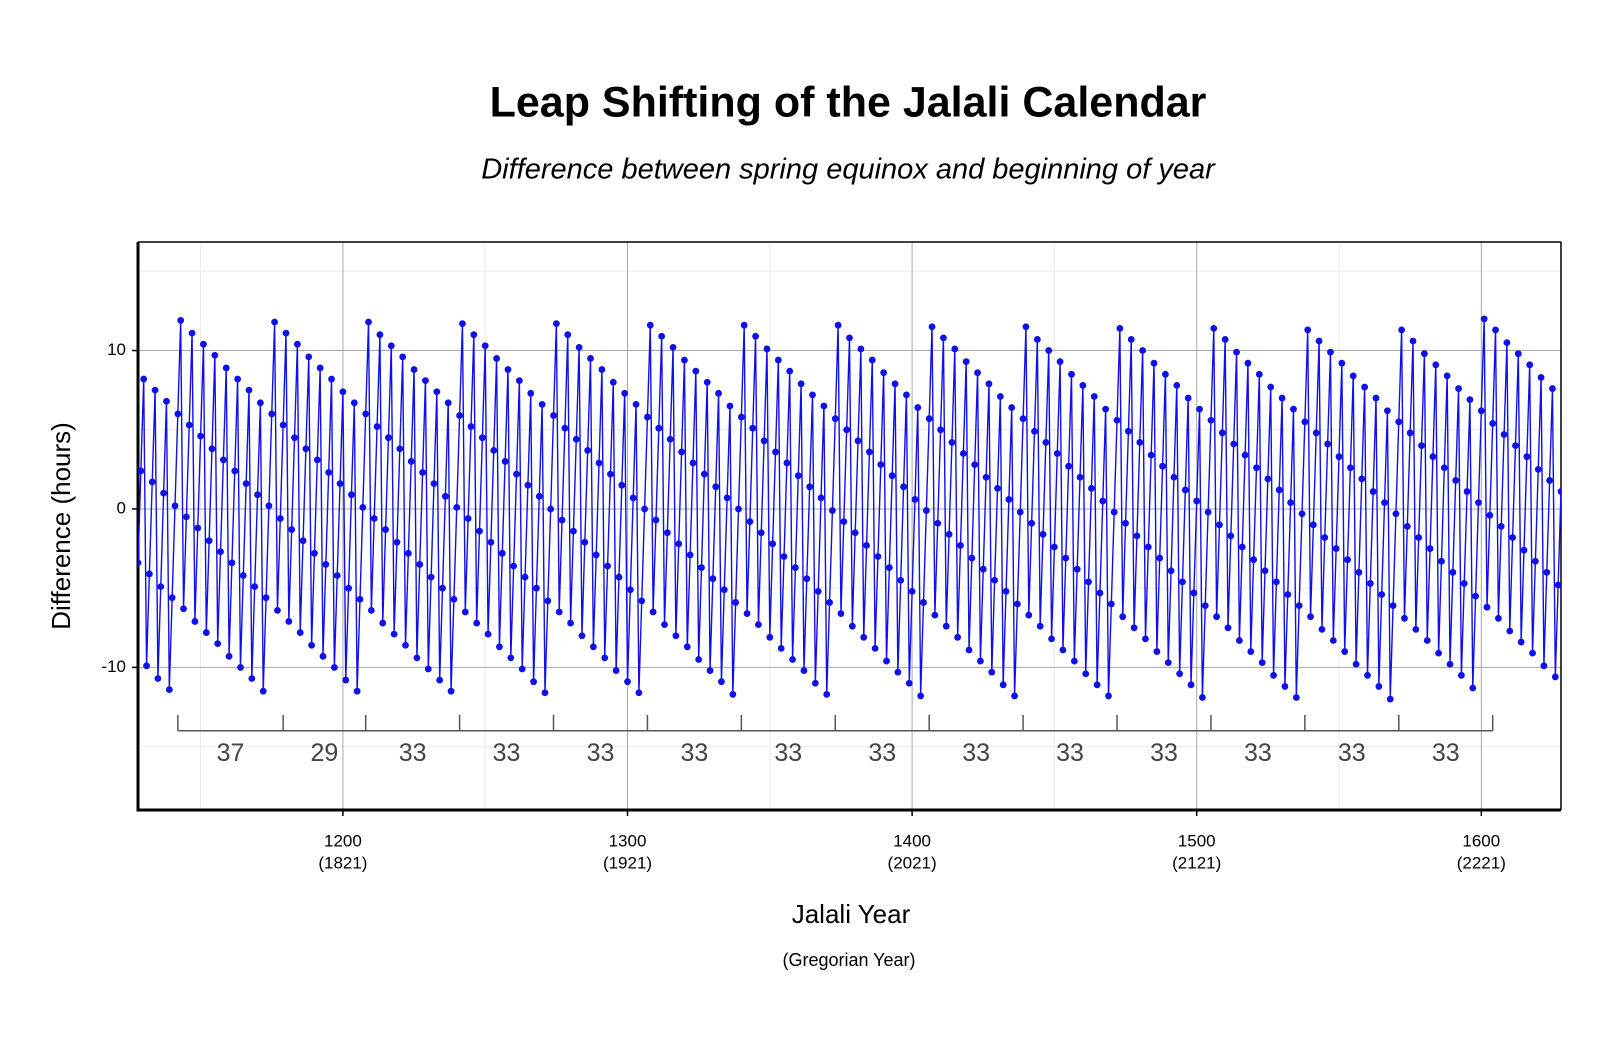 The height and width of the screenshot is (1055, 1600). Describe the element at coordinates (61, 526) in the screenshot. I see `y-axis-label: Difference (hours)` at that location.